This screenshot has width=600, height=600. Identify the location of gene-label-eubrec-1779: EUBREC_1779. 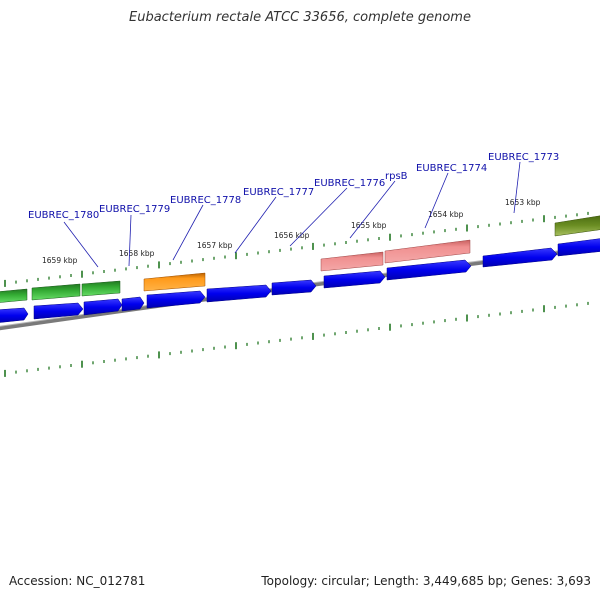
(134, 209).